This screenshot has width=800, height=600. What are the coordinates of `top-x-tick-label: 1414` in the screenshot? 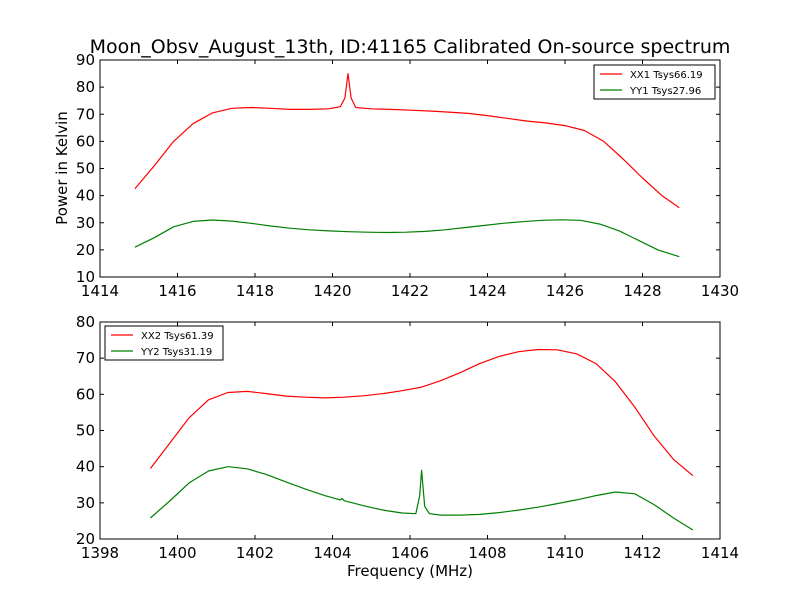 It's located at (100, 291).